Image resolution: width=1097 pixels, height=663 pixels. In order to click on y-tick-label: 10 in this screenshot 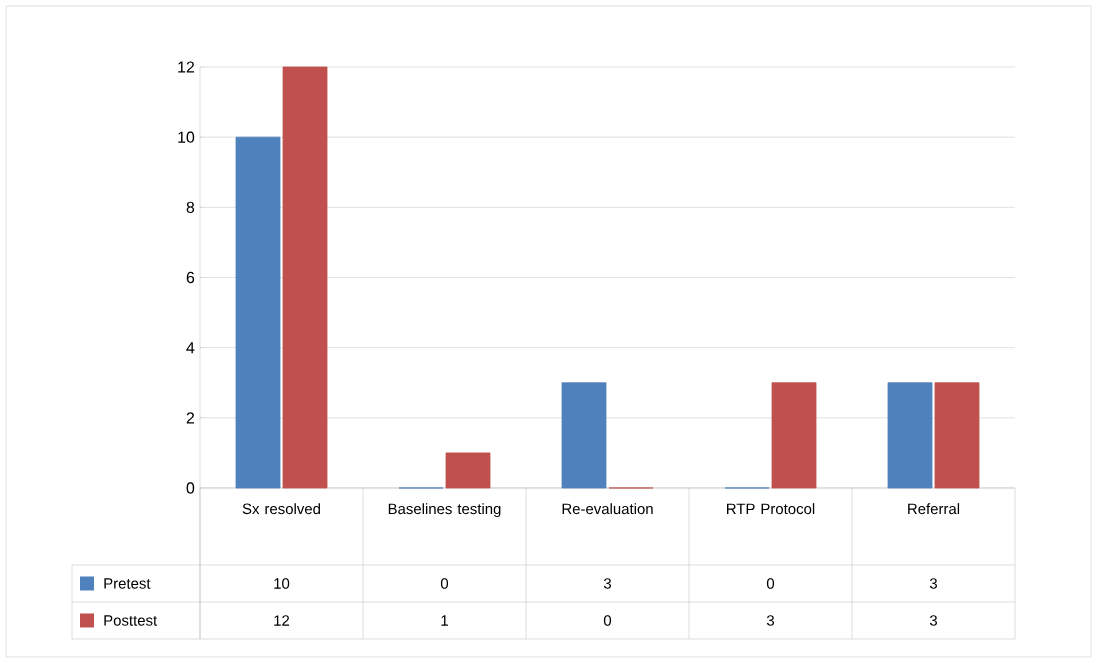, I will do `click(186, 137)`.